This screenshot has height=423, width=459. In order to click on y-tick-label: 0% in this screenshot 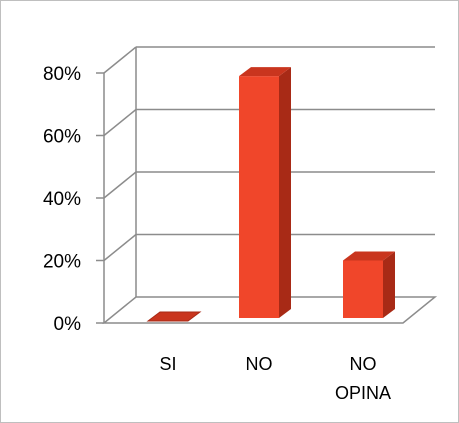, I will do `click(68, 324)`.